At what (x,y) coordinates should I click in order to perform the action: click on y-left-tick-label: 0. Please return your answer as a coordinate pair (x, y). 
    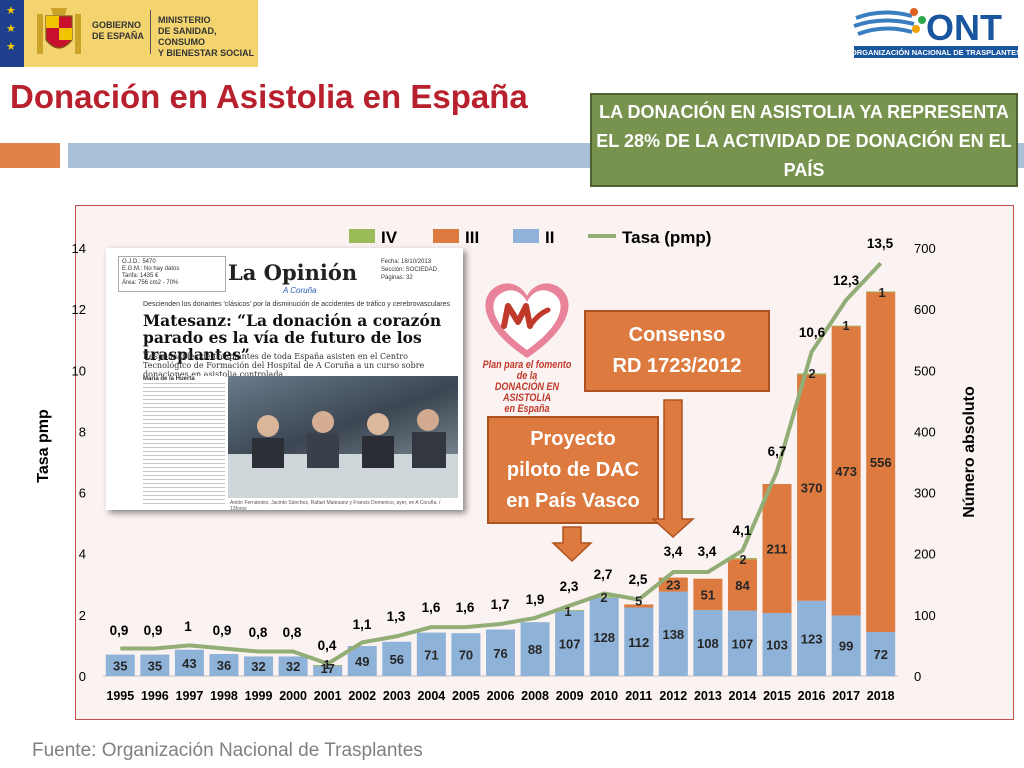
    Looking at the image, I should click on (82, 676).